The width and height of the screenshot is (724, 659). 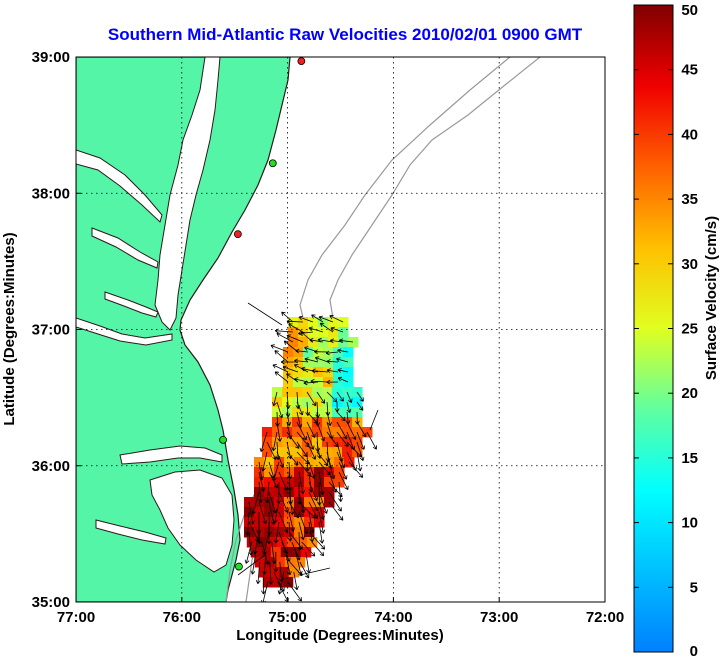 What do you see at coordinates (499, 617) in the screenshot?
I see `x-tick-label: 73:00` at bounding box center [499, 617].